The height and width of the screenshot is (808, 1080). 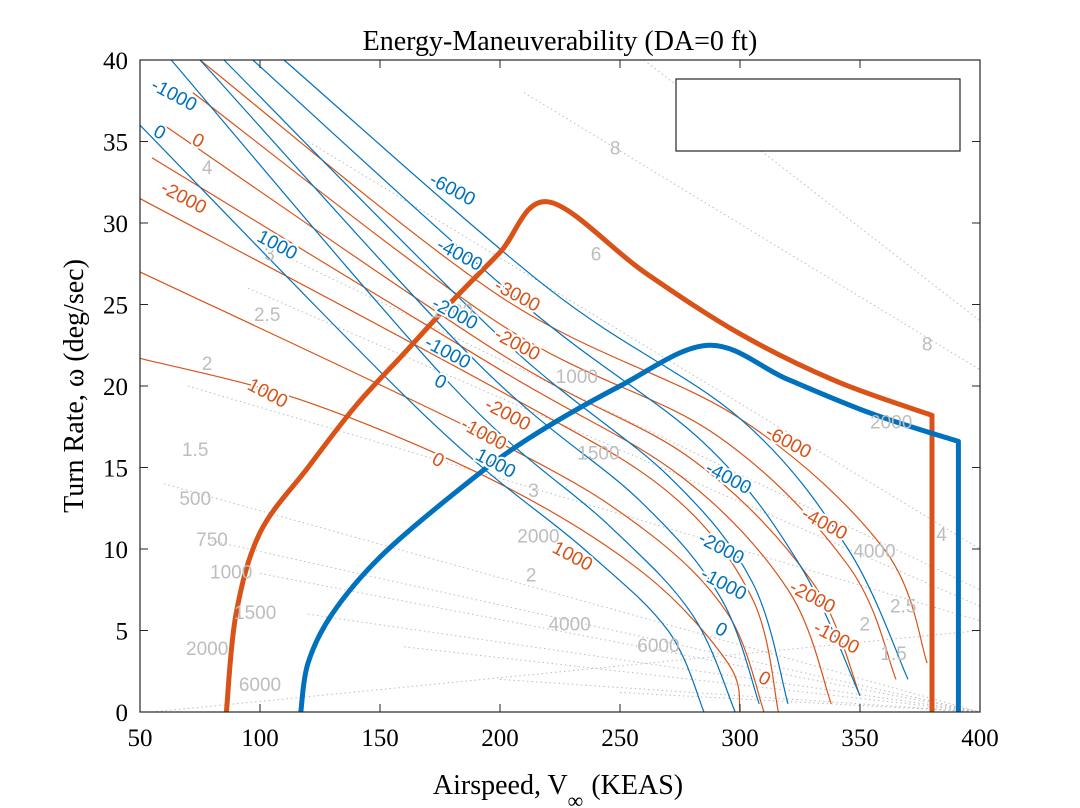 What do you see at coordinates (558, 789) in the screenshot?
I see `x-axis-label: Airspeed, V∞ (KEAS)` at bounding box center [558, 789].